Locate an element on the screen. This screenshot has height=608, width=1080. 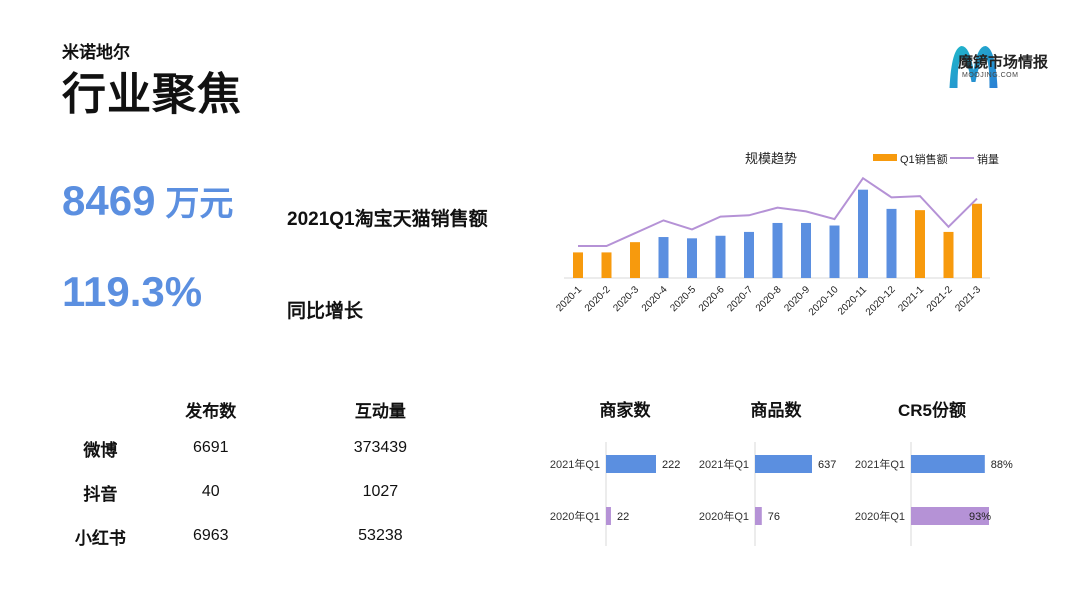
kpi-sales-value: 8469 is located at coordinates (109, 200).